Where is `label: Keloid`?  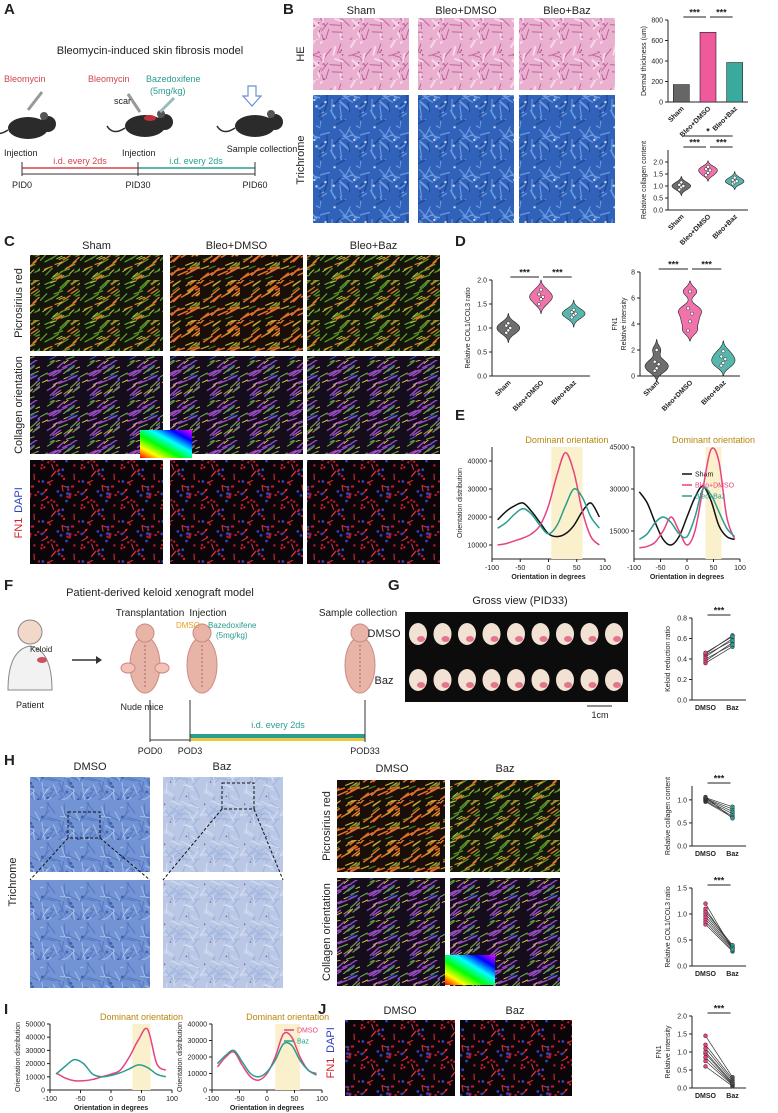
label: Keloid is located at coordinates (41, 649).